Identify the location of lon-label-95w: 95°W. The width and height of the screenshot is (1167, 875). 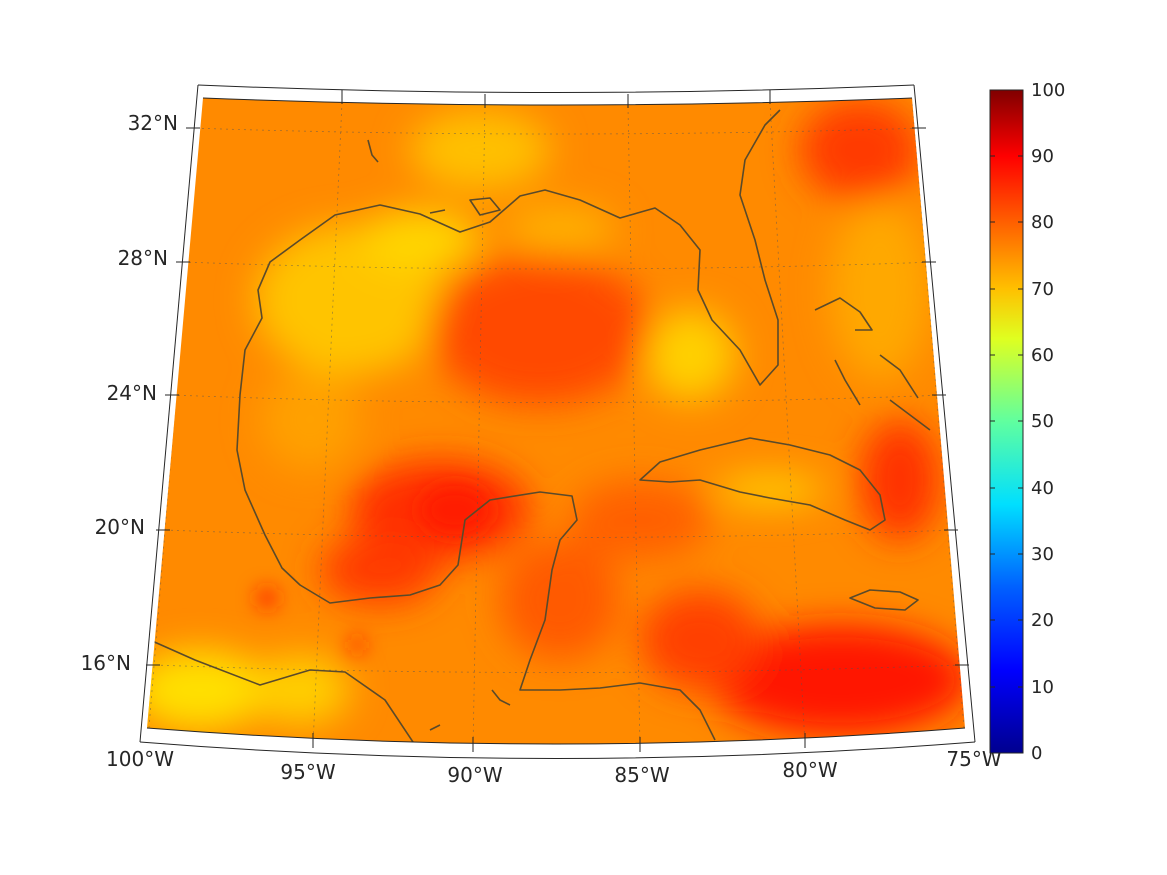
(307, 772).